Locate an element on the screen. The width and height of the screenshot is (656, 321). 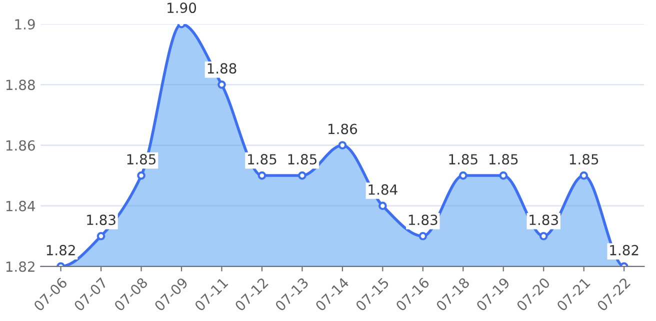
y-tick-label: 1.84 is located at coordinates (21, 206).